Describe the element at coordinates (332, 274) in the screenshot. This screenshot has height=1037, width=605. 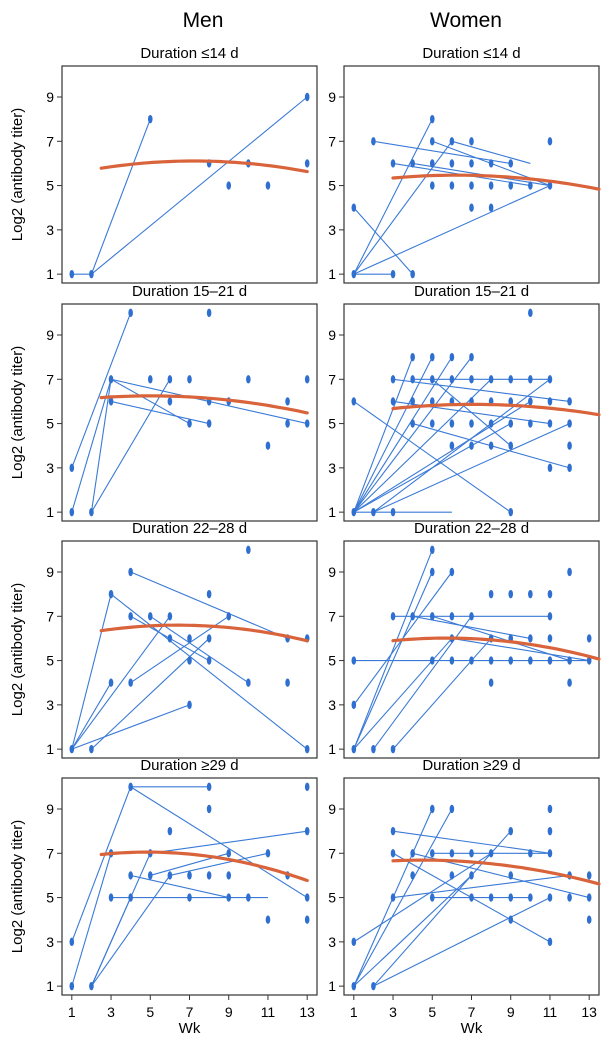
I see `y-tick-label: 1` at that location.